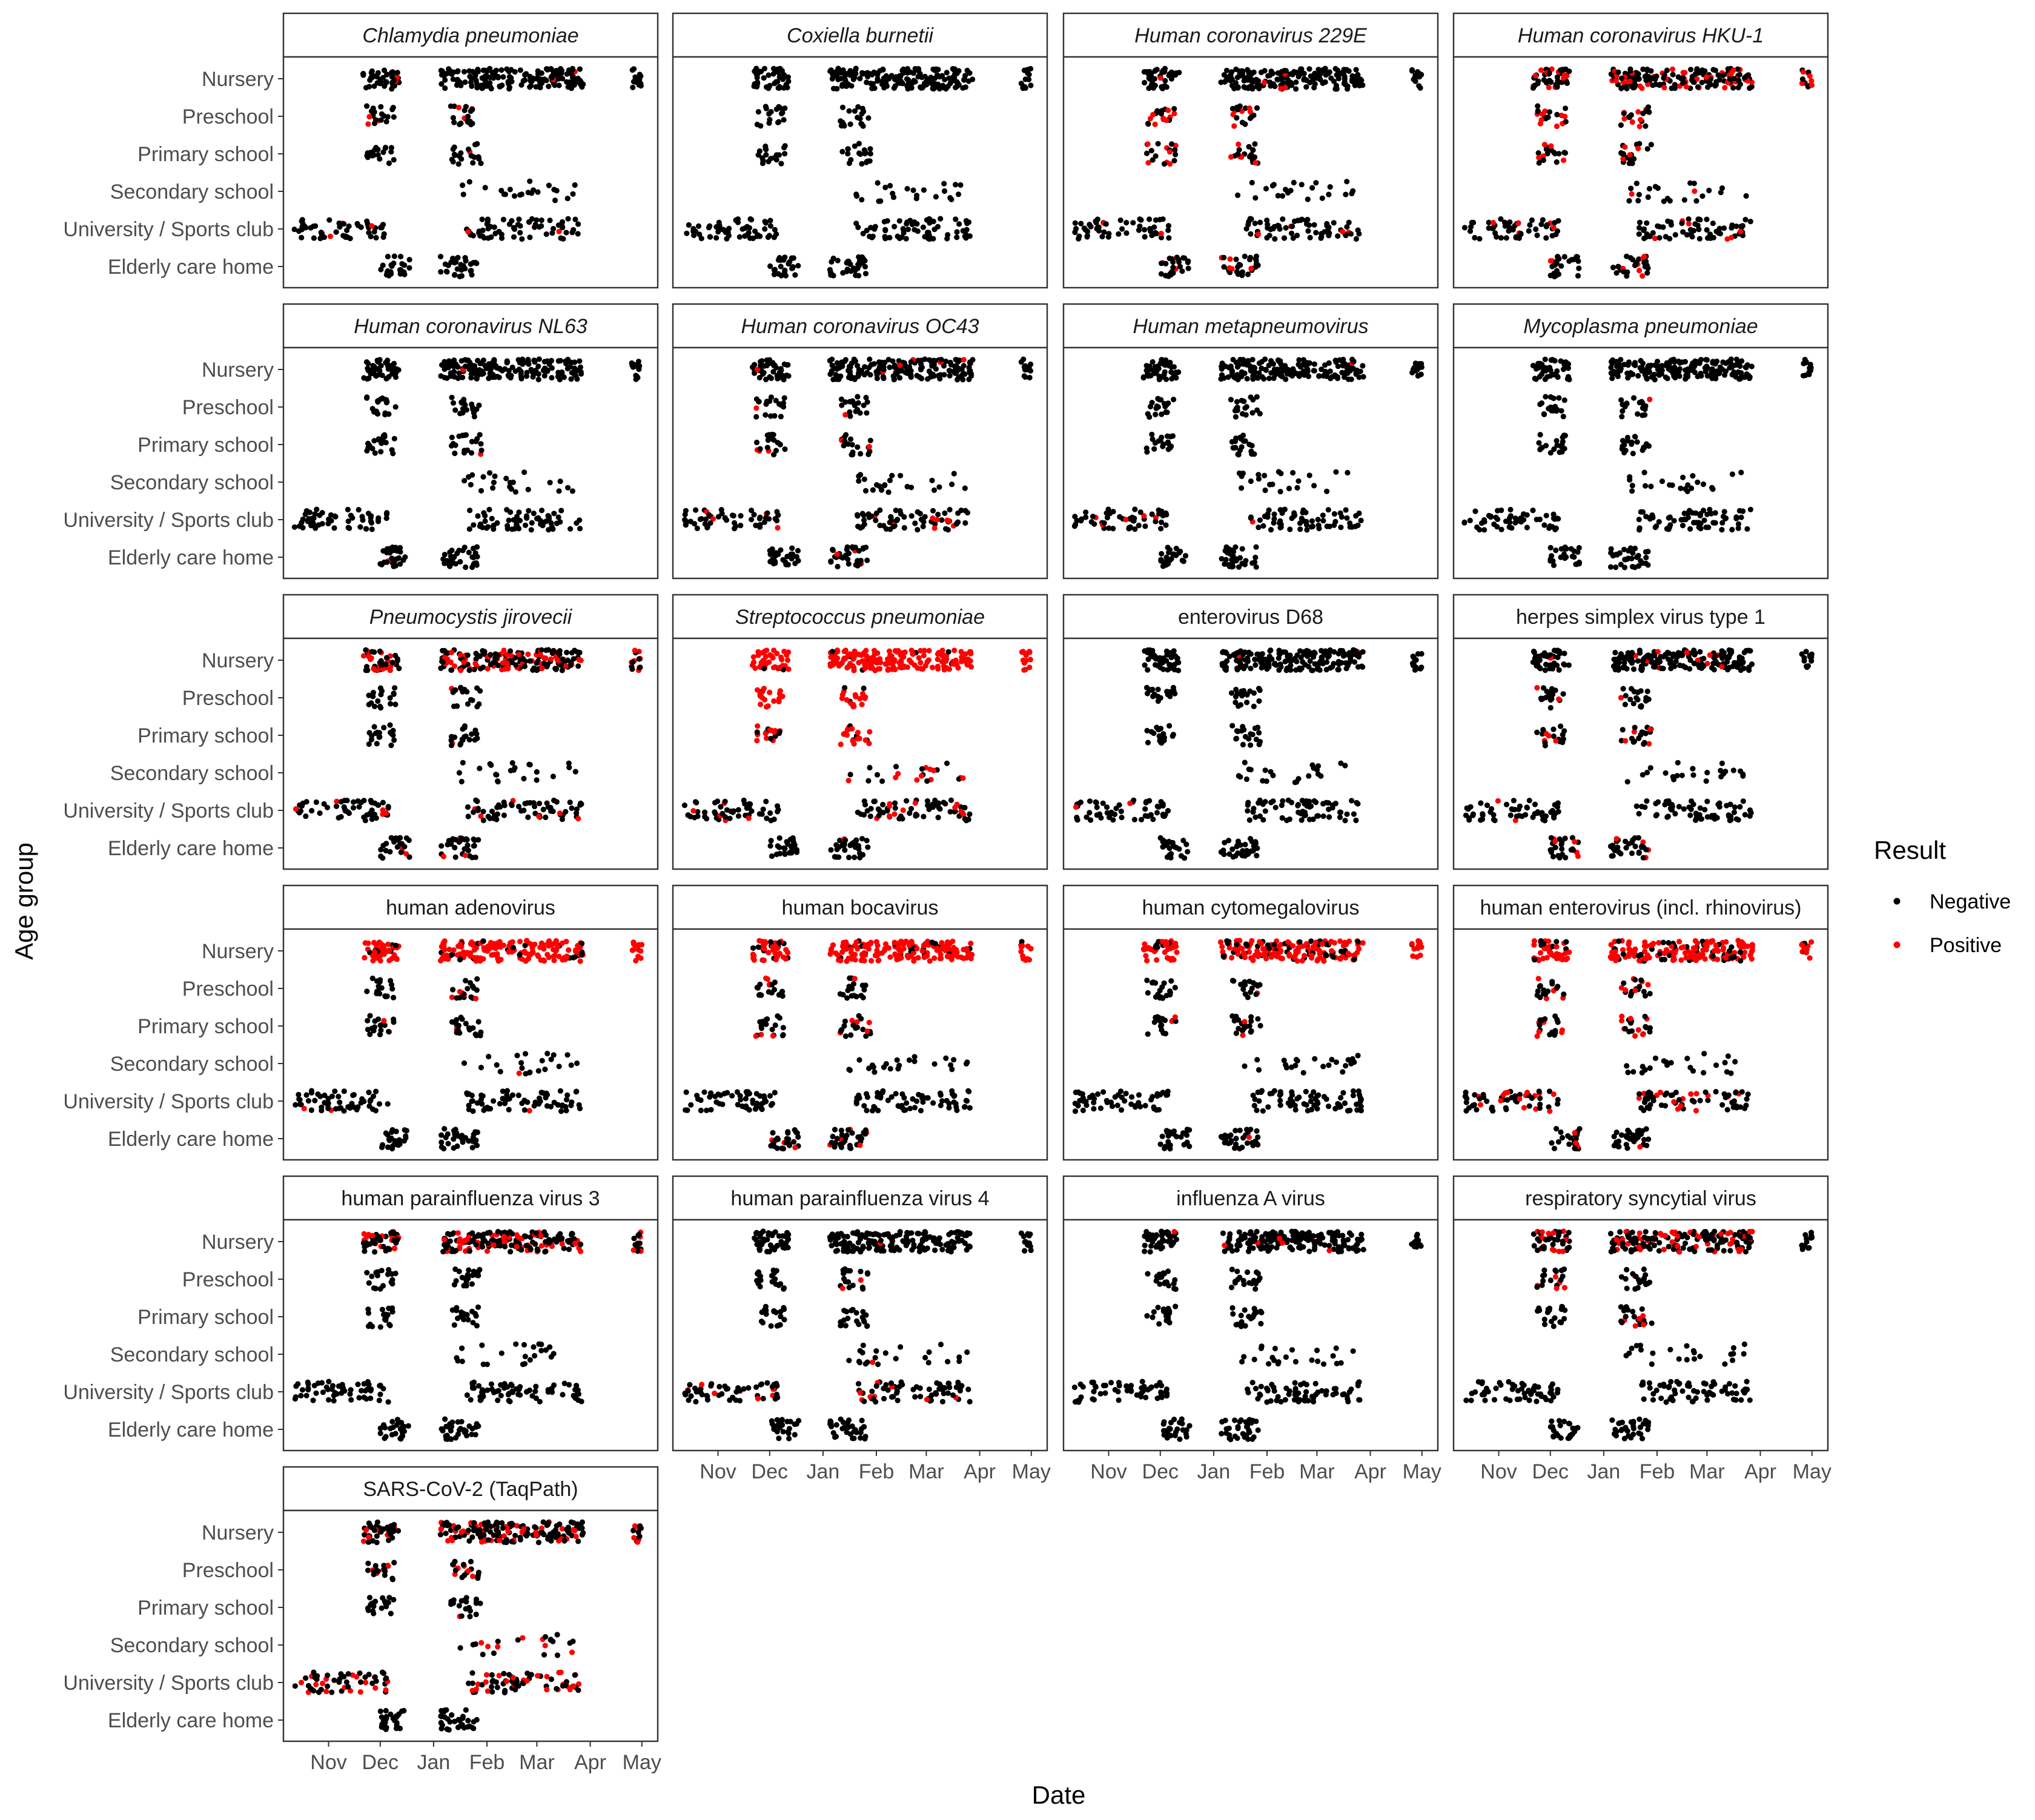 Image resolution: width=2035 pixels, height=1820 pixels. I want to click on facet-coxiella-burnetii: Coxiella burnetii, so click(860, 150).